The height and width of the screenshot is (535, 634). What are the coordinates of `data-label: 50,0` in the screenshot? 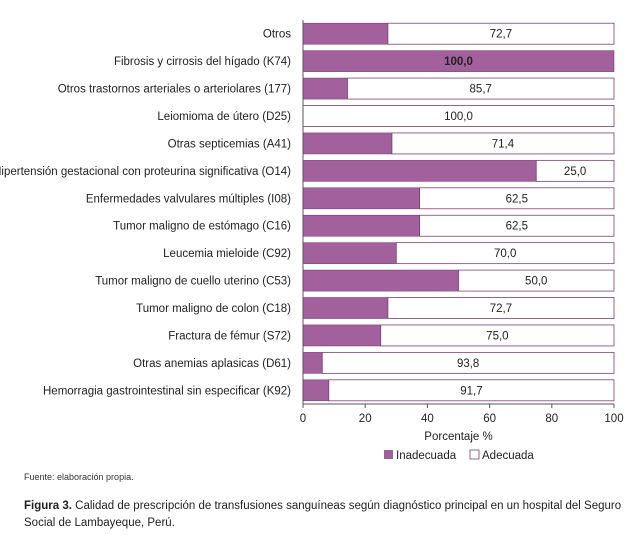 It's located at (536, 282).